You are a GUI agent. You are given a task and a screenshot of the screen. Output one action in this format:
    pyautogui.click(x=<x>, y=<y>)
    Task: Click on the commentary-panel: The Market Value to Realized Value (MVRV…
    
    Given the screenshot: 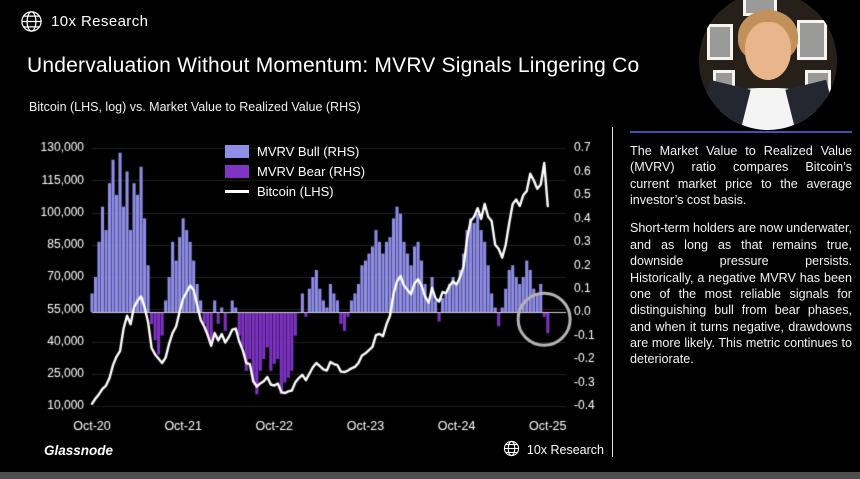 What is the action you would take?
    pyautogui.click(x=741, y=249)
    